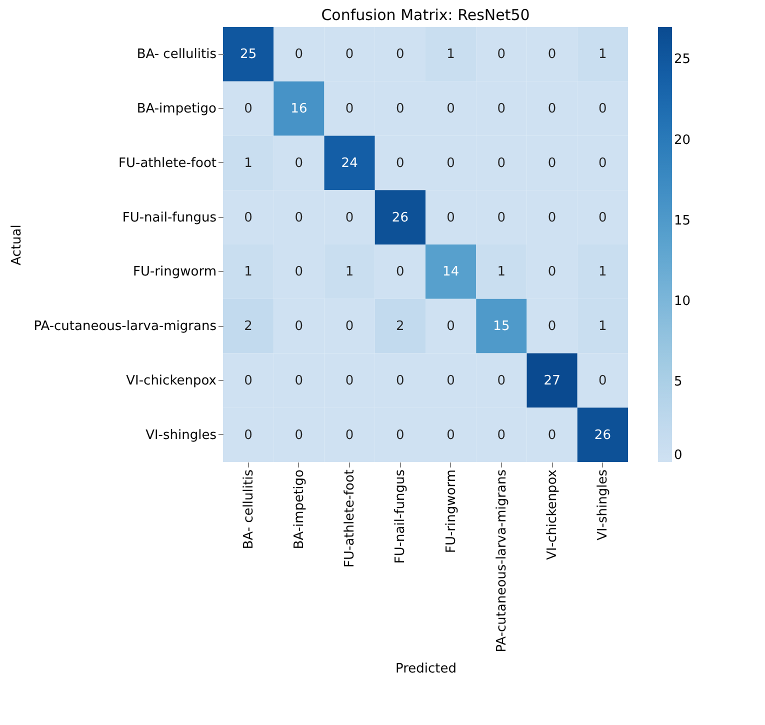 This screenshot has width=765, height=725. Describe the element at coordinates (682, 220) in the screenshot. I see `color-bar-label: 15` at that location.